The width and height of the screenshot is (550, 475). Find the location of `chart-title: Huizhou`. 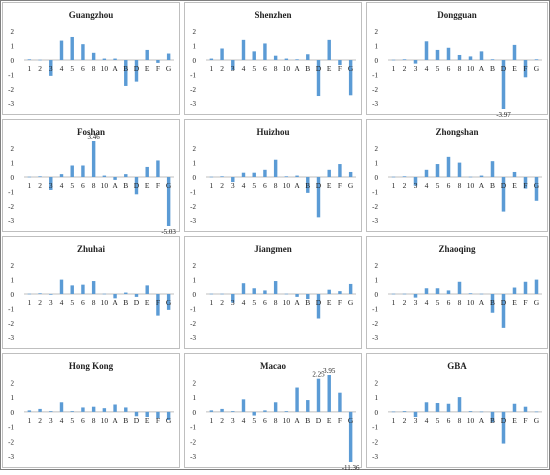

chart-title: Huizhou is located at coordinates (272, 132).